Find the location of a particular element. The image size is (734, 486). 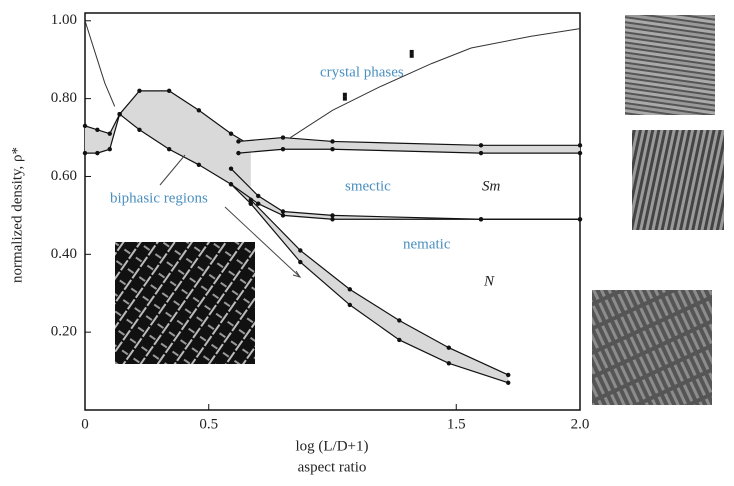

isotropic-image is located at coordinates (185, 303).